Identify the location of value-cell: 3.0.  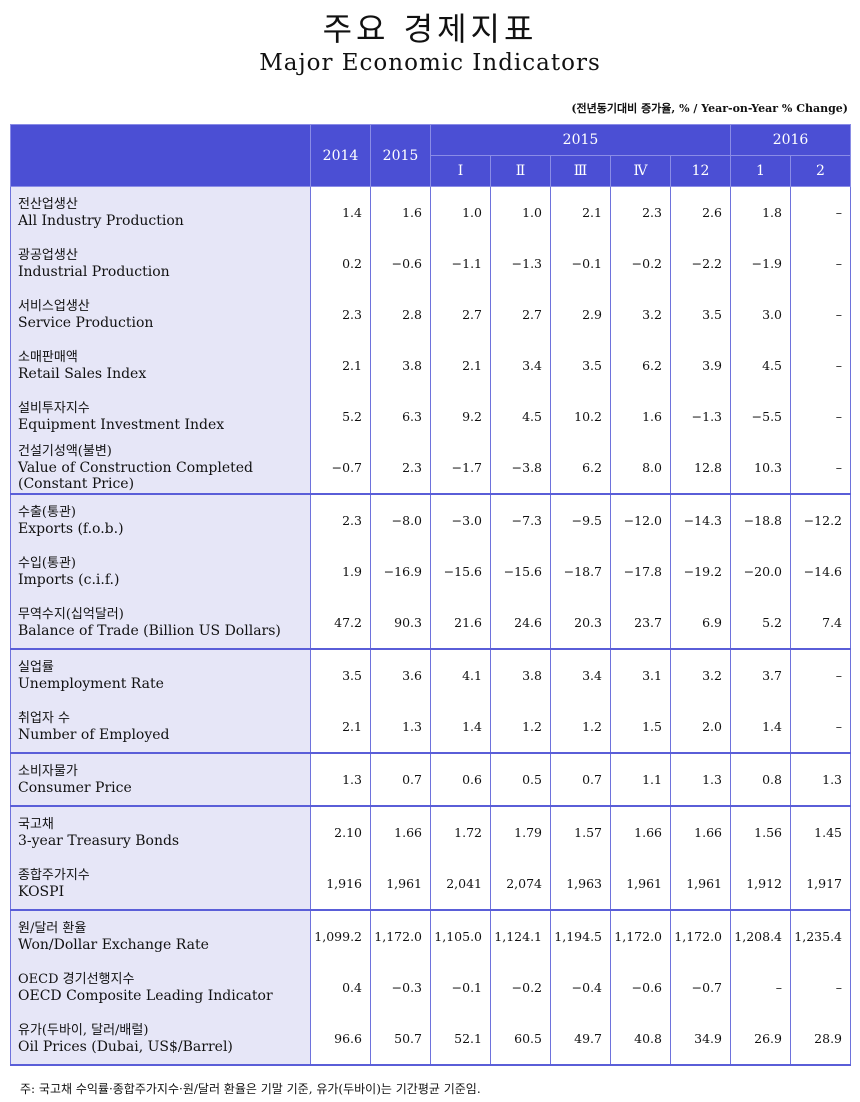
(760, 314).